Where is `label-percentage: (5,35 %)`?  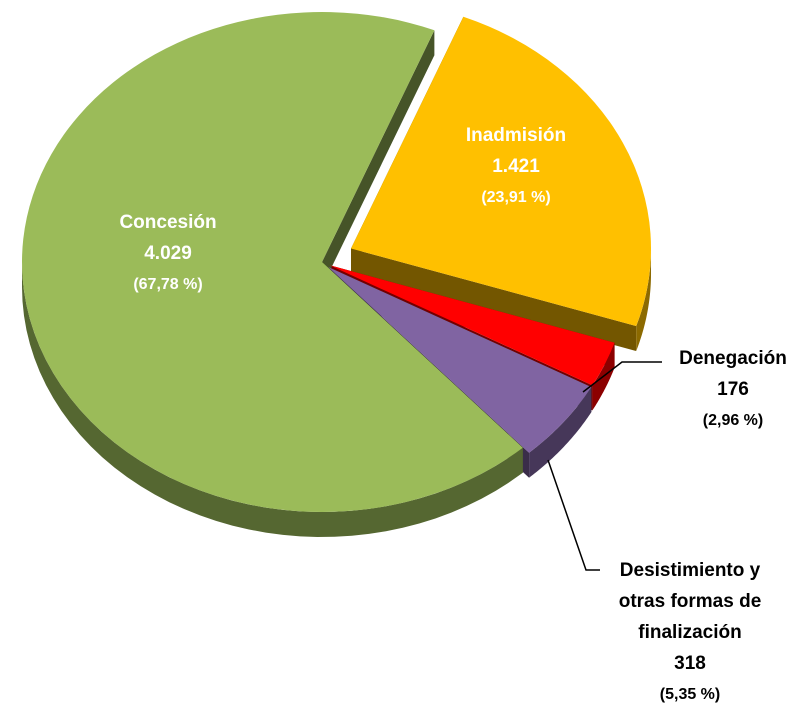
label-percentage: (5,35 %) is located at coordinates (690, 694).